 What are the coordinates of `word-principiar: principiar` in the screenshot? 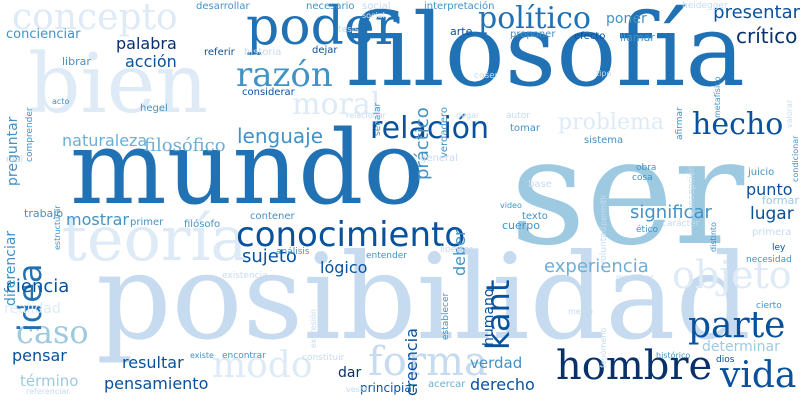 It's located at (388, 388).